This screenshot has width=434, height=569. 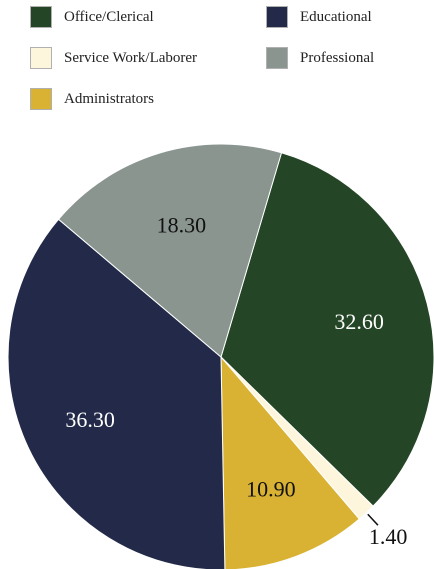 I want to click on legend-item-service-work: Service Work/Laborer, so click(x=113, y=58).